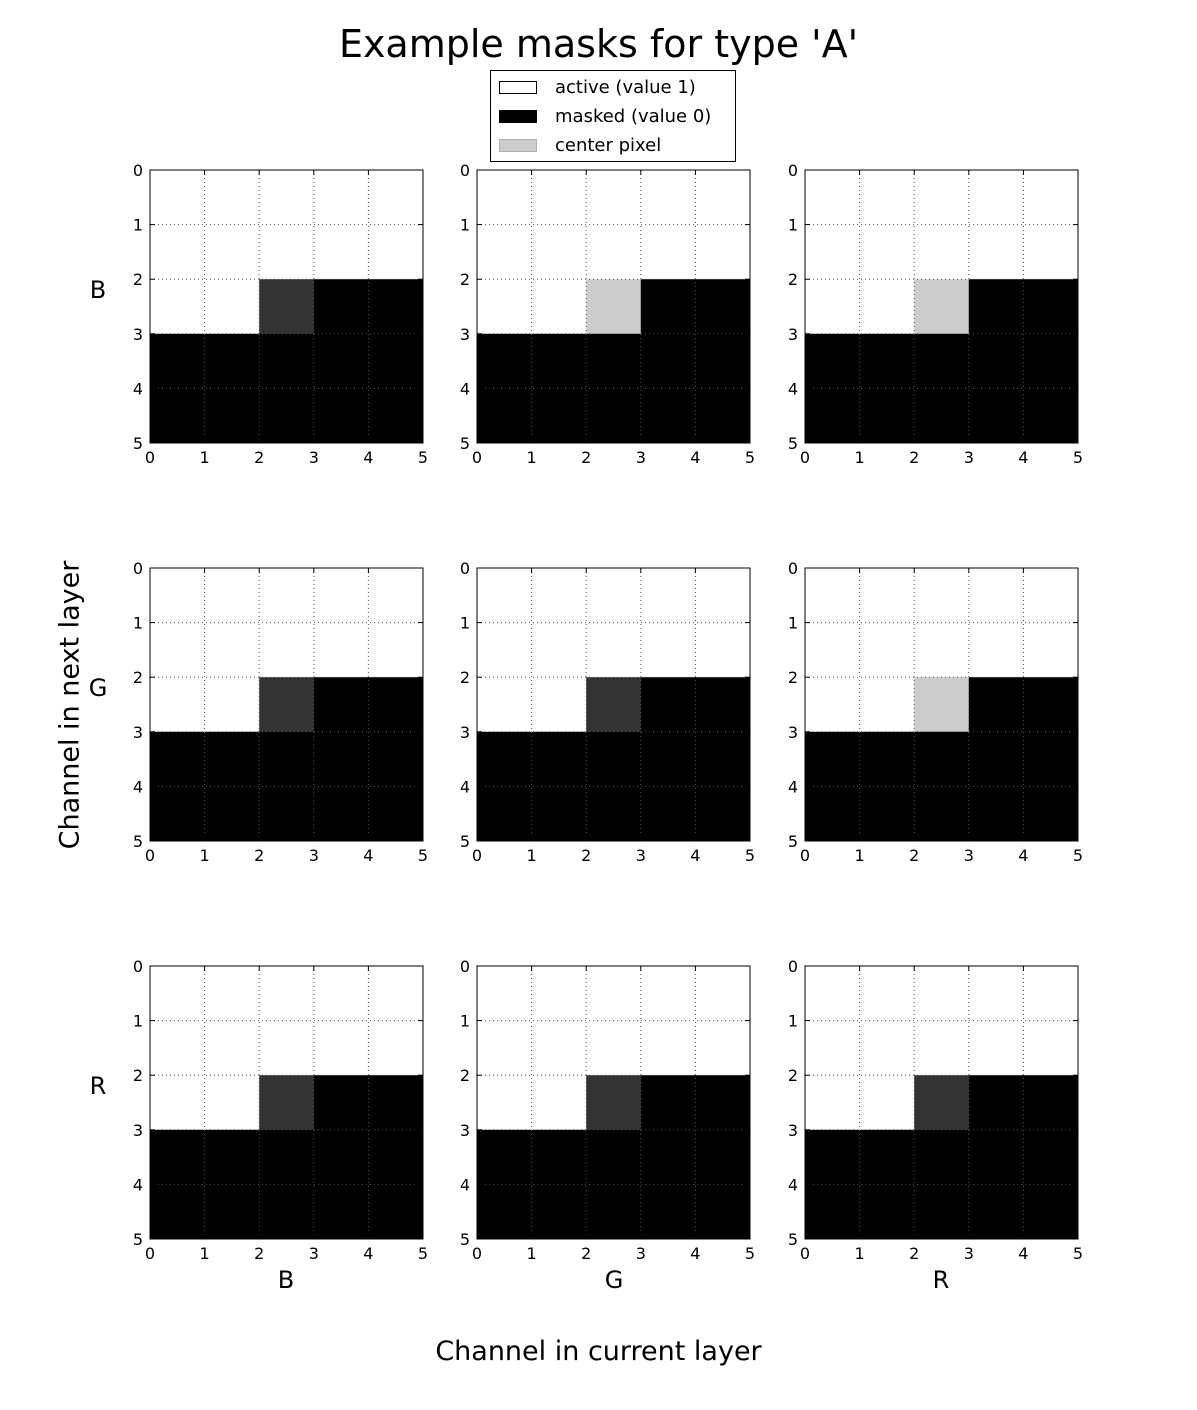 The width and height of the screenshot is (1197, 1410). Describe the element at coordinates (518, 87) in the screenshot. I see `legend-swatch-active` at that location.